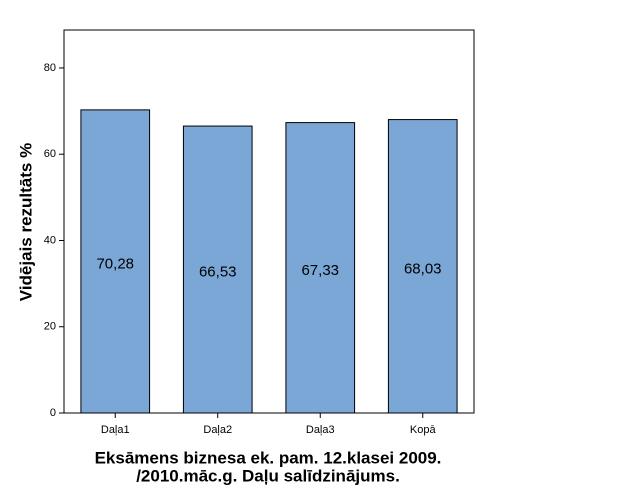 The image size is (626, 501). I want to click on y-tick-label: 0, so click(53, 413).